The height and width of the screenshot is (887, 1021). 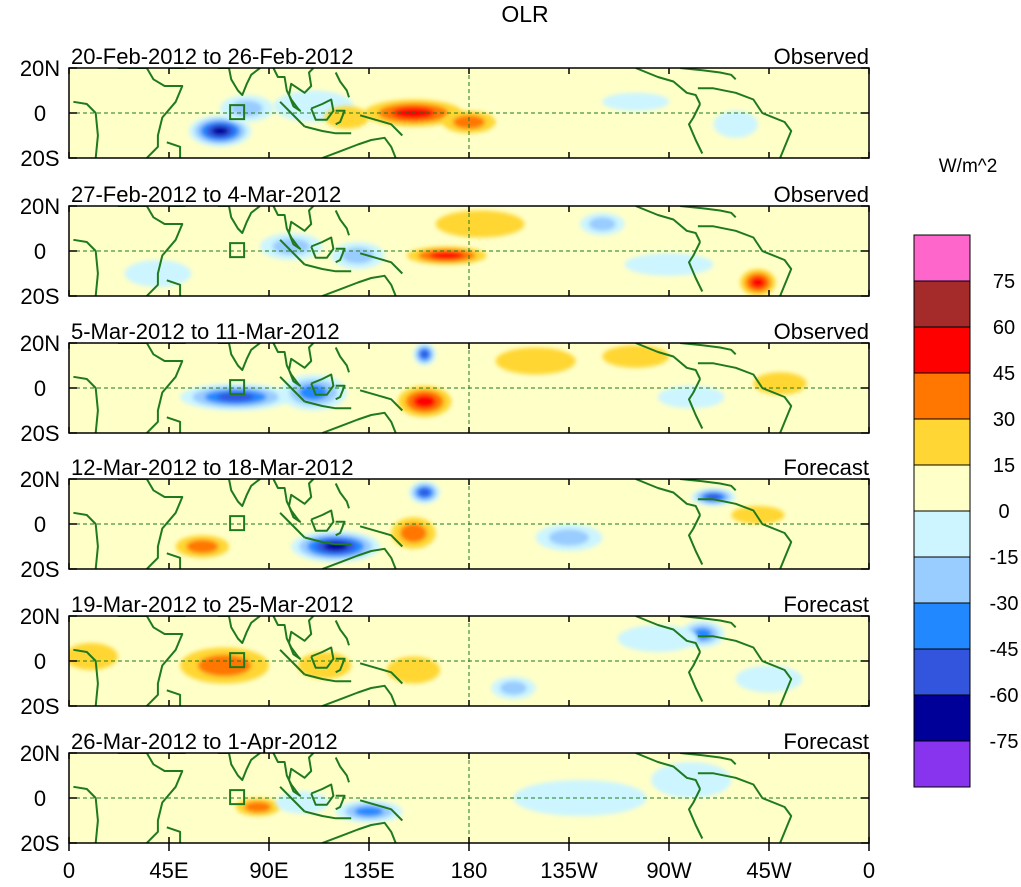 I want to click on panel-3: 20N 0 20S 5-Mar-2012 to 11-Mar-2012 Observed, so click(x=445, y=382).